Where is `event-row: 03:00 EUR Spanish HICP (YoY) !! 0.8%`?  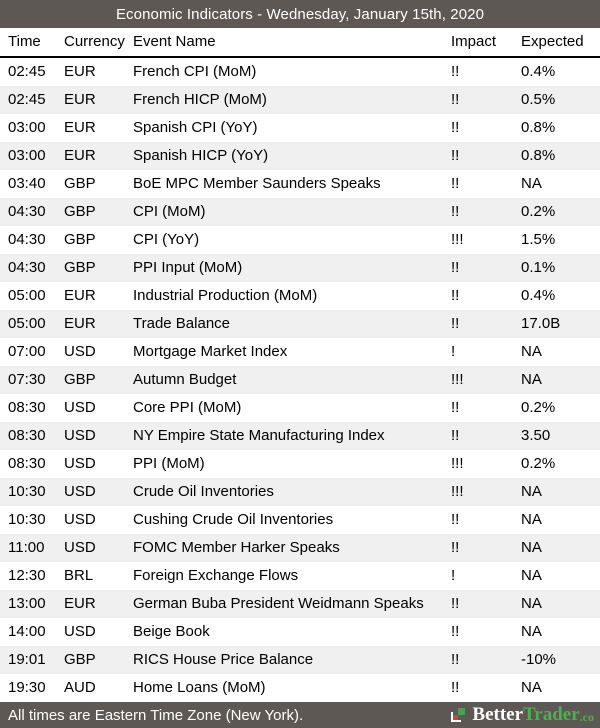 event-row: 03:00 EUR Spanish HICP (YoY) !! 0.8% is located at coordinates (300, 156).